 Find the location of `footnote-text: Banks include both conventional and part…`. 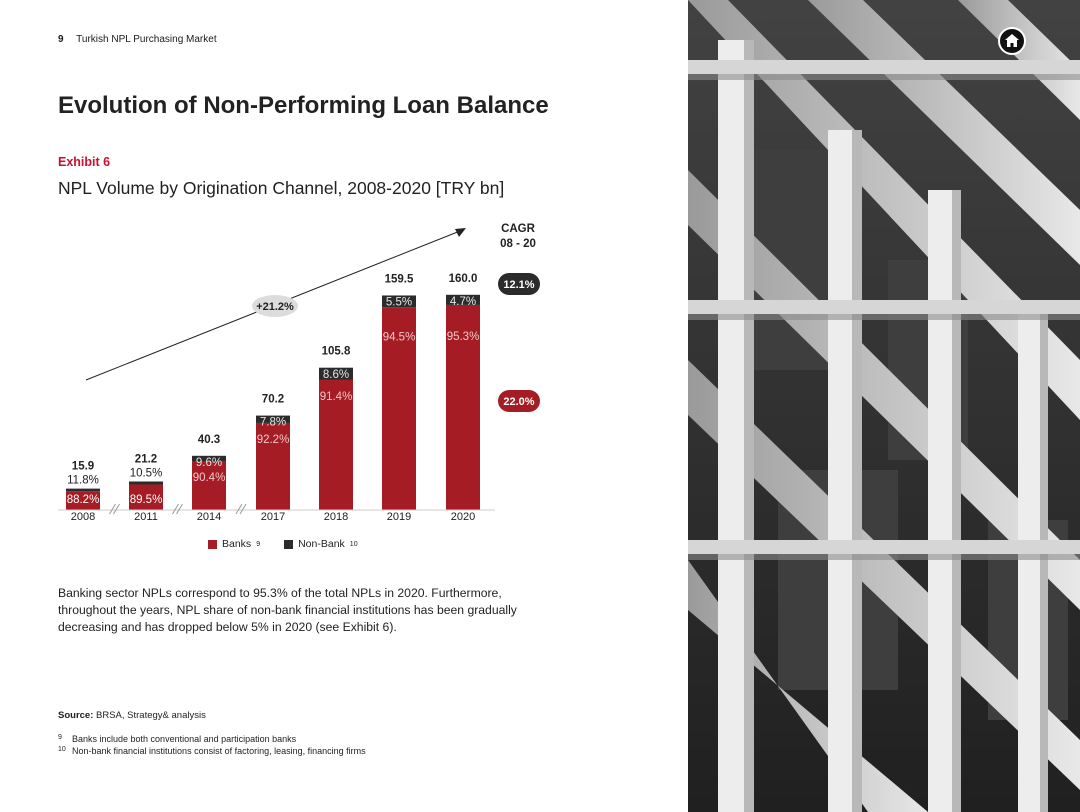

footnote-text: Banks include both conventional and part… is located at coordinates (184, 739).